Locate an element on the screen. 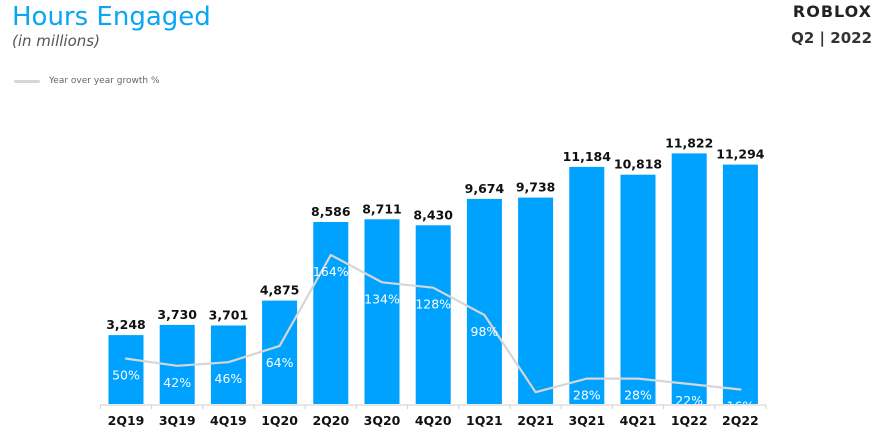 The height and width of the screenshot is (447, 884). x-tick-label: 4Q19 is located at coordinates (228, 420).